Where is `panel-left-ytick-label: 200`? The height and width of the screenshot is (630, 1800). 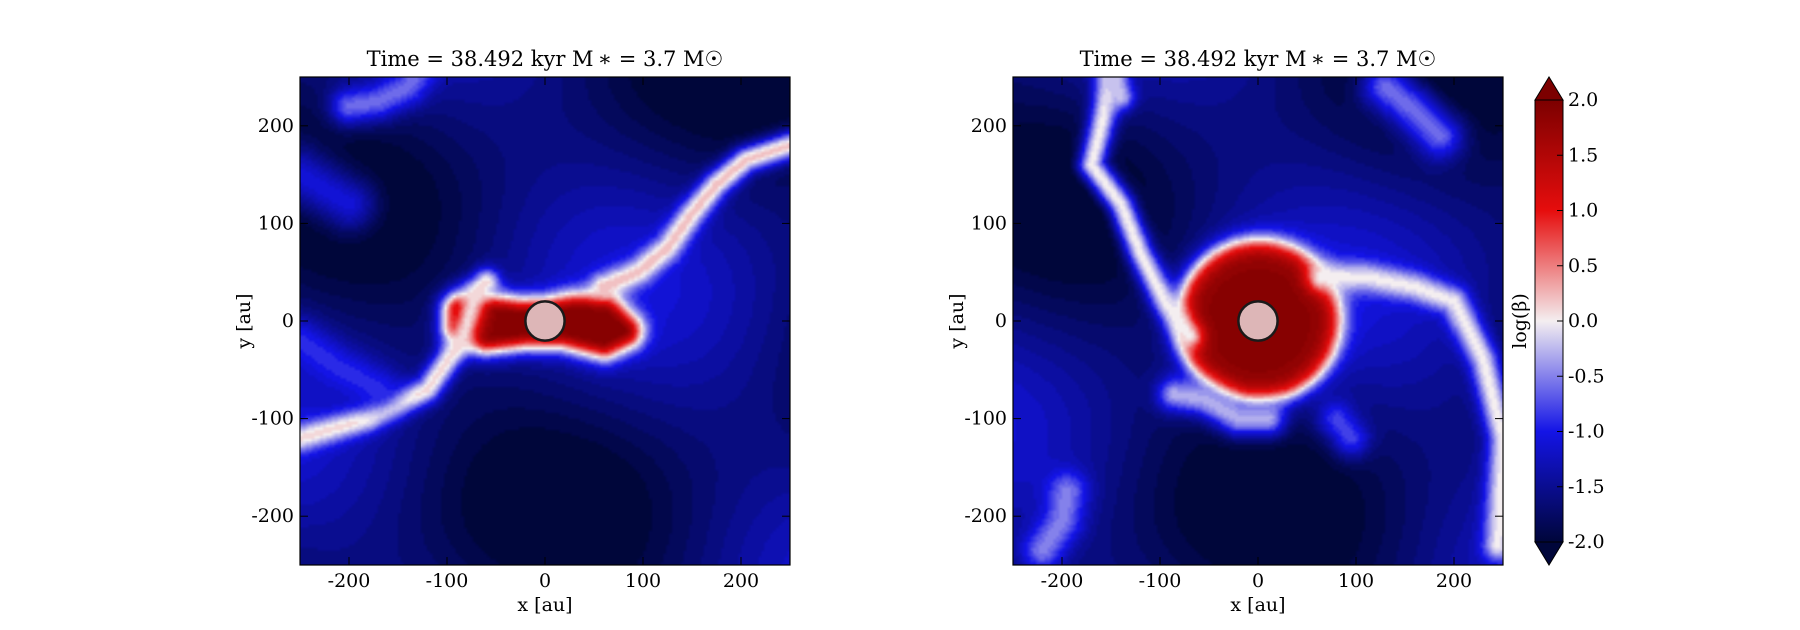 panel-left-ytick-label: 200 is located at coordinates (276, 126).